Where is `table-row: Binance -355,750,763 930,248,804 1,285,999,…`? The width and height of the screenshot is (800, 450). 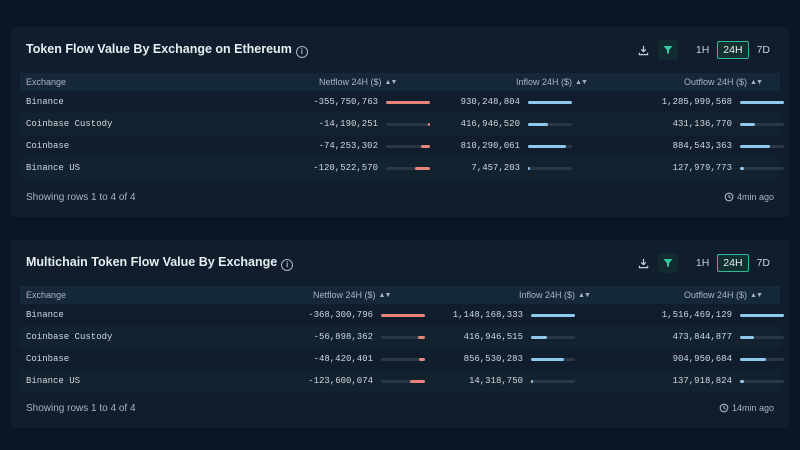 table-row: Binance -355,750,763 930,248,804 1,285,999,… is located at coordinates (402, 102).